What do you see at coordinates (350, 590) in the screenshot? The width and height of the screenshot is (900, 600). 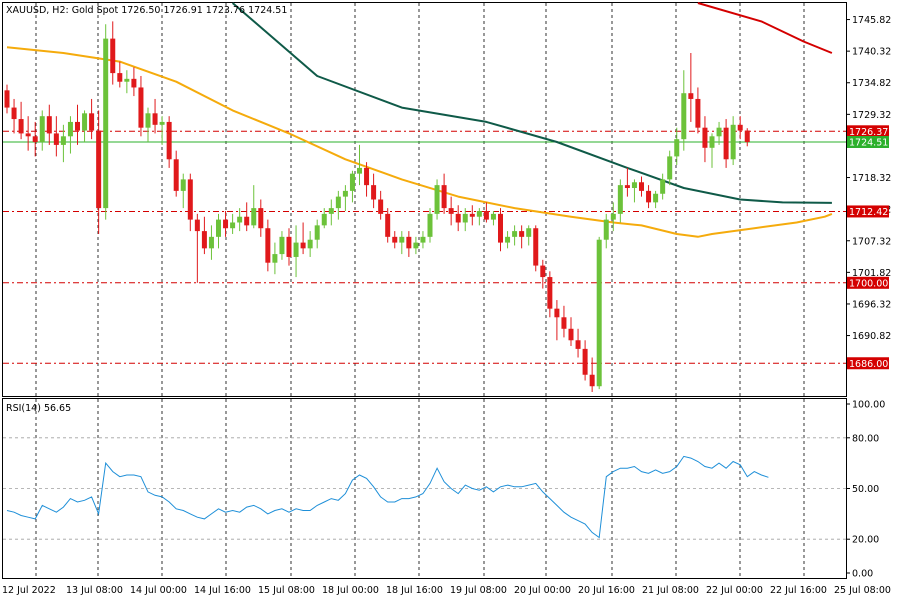 I see `time-tick-label: 18 Jul 00:00` at bounding box center [350, 590].